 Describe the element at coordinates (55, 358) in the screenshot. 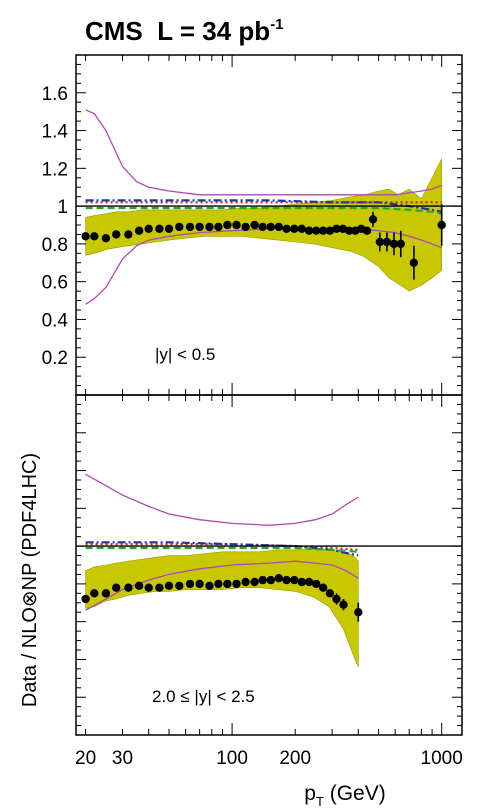

I see `y-tick-label: 0.2` at that location.